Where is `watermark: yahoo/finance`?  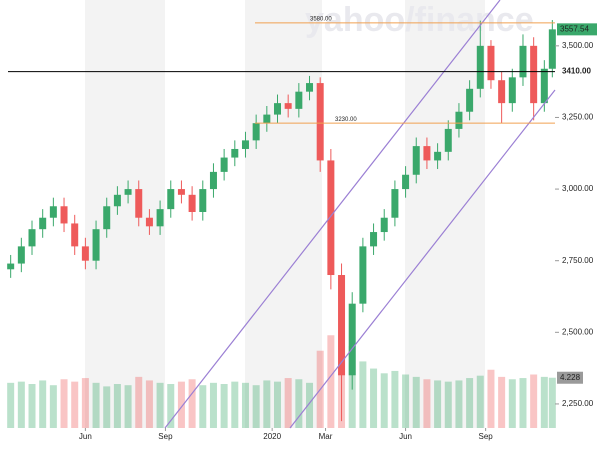
watermark: yahoo/finance is located at coordinates (419, 20).